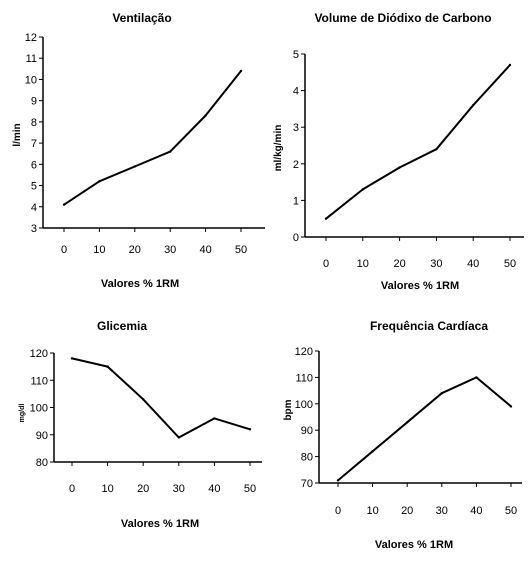 This screenshot has height=561, width=531. I want to click on y-tick-label: 8, so click(34, 123).